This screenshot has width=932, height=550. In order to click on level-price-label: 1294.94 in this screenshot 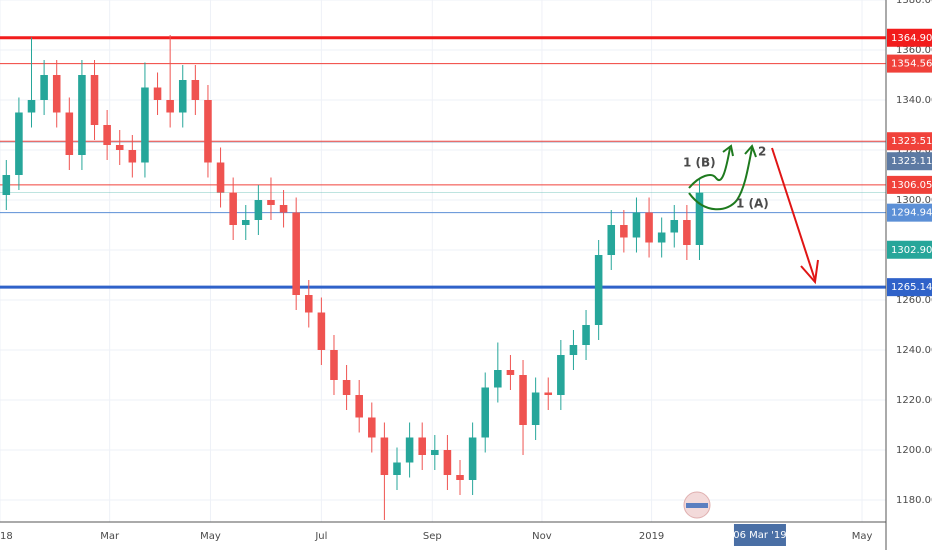, I will do `click(911, 213)`.